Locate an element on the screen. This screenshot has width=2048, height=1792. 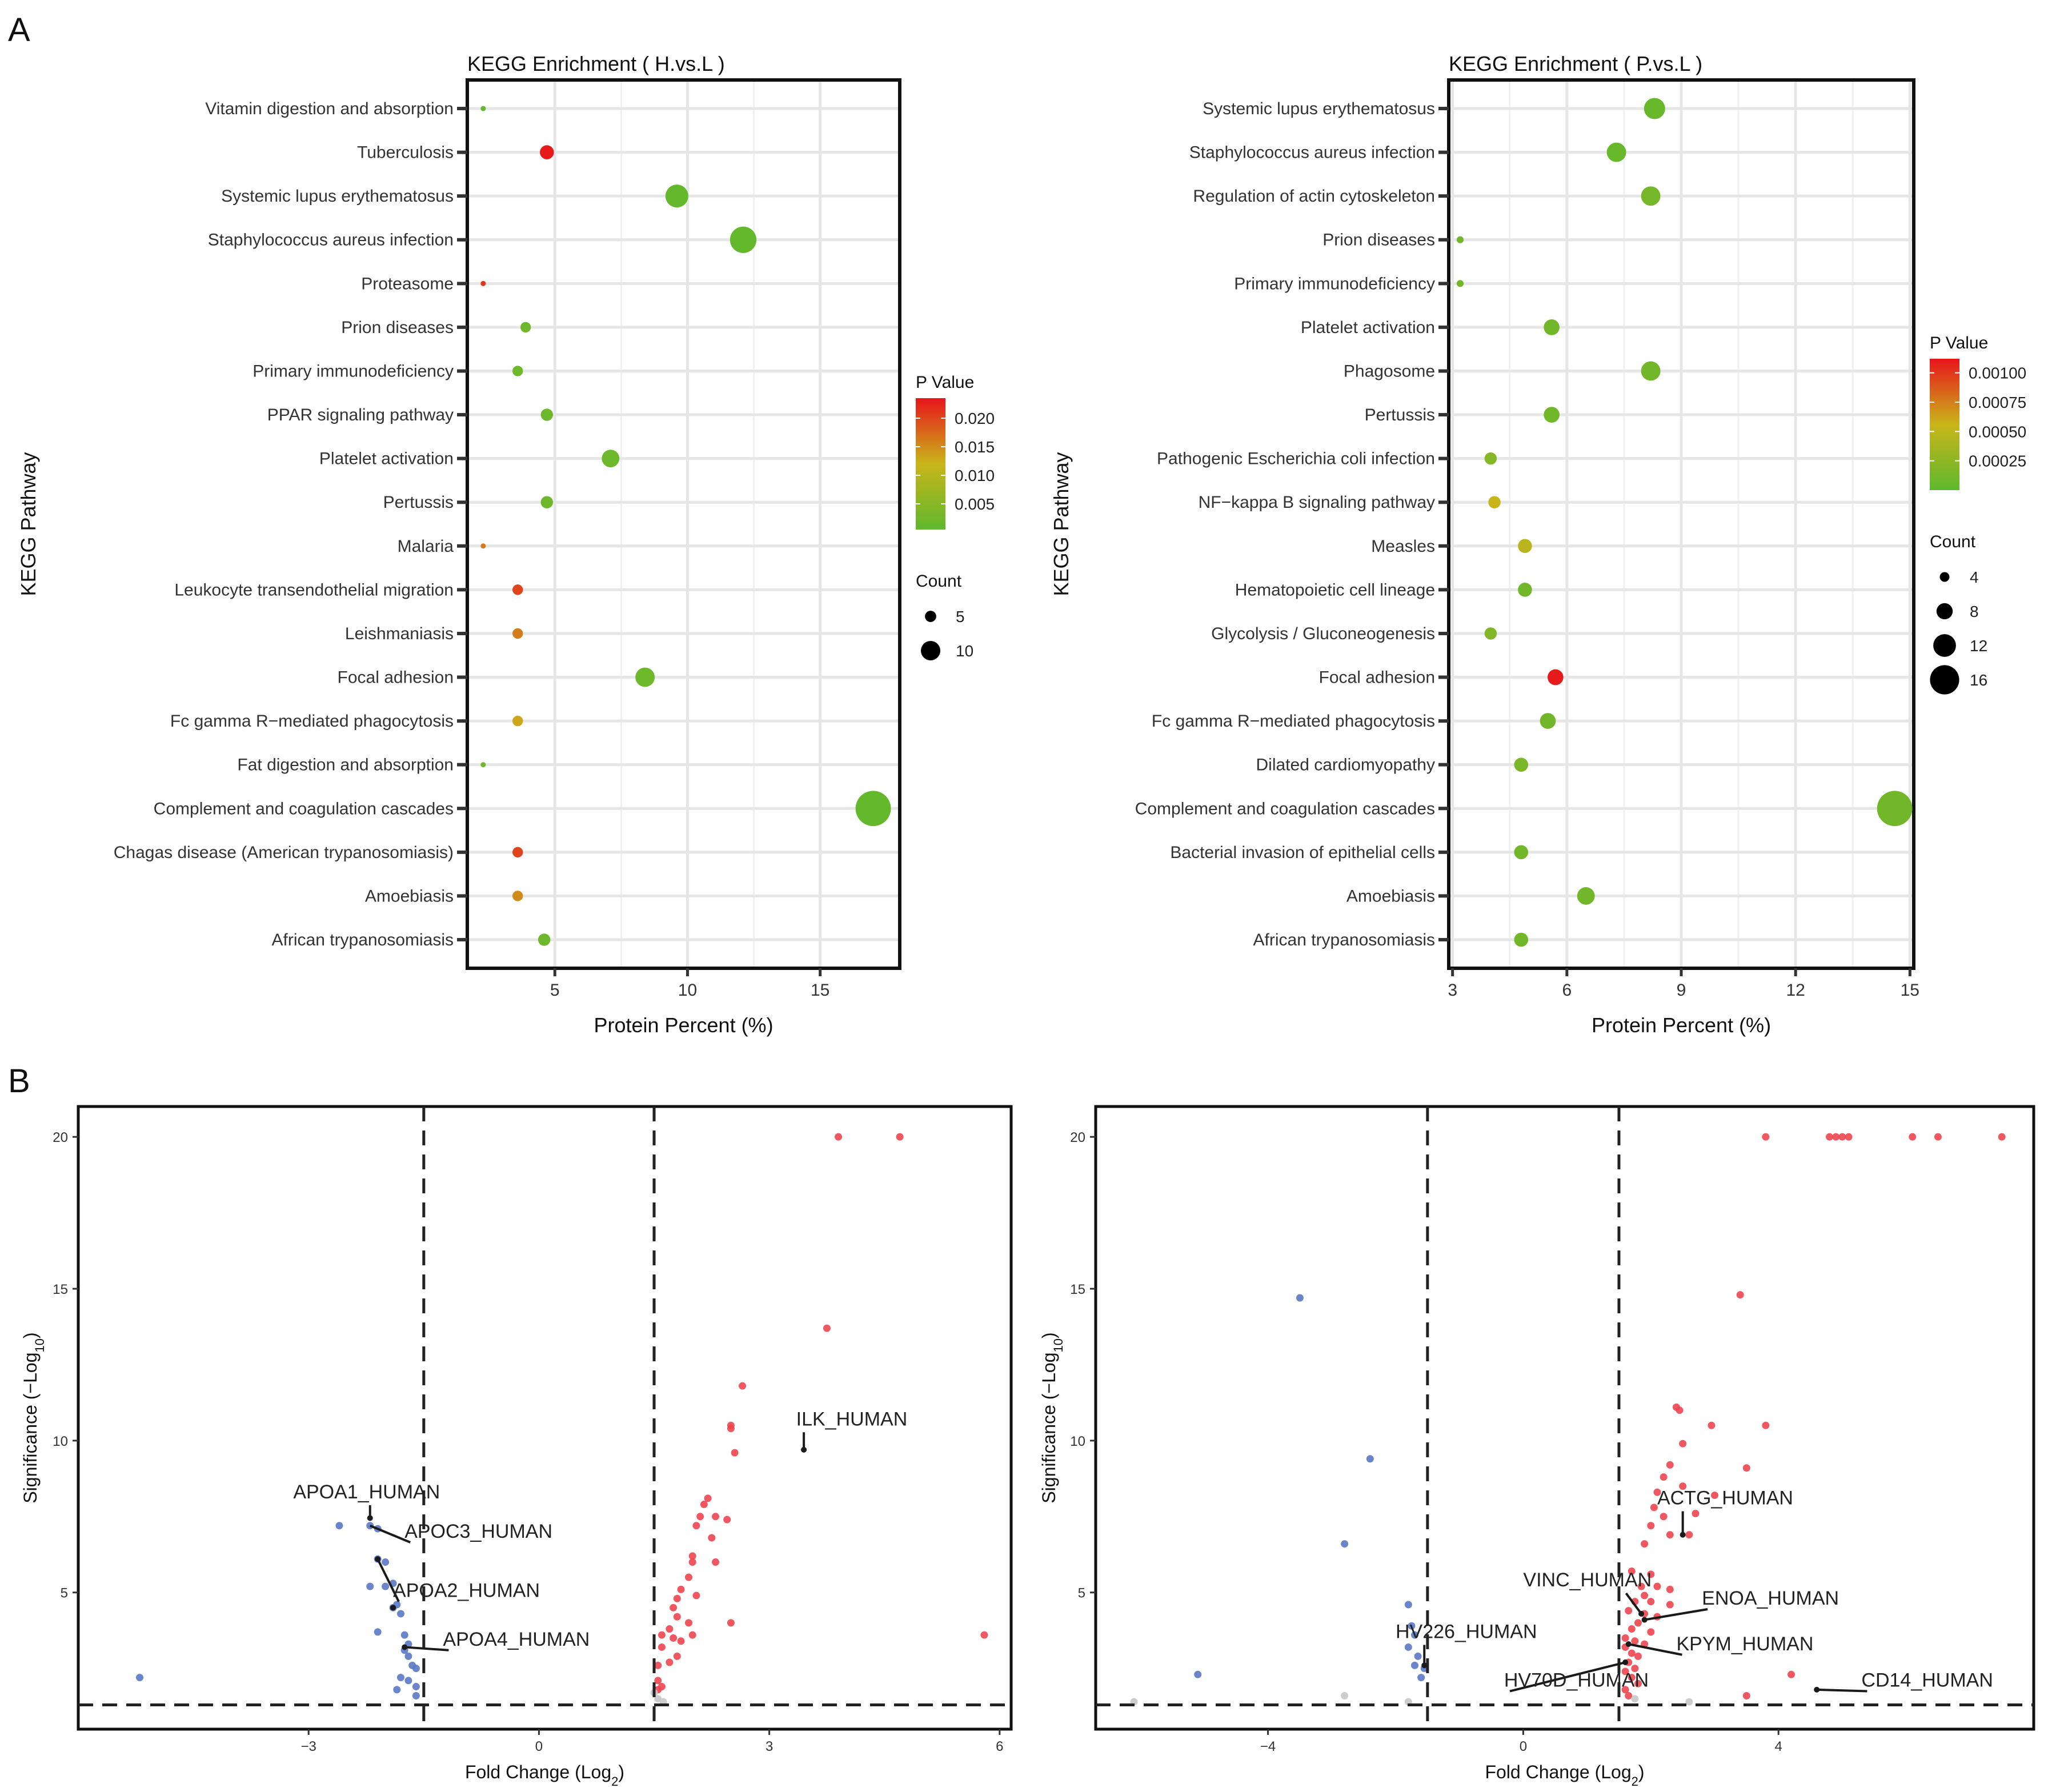
x-tick-label: 15 is located at coordinates (820, 991).